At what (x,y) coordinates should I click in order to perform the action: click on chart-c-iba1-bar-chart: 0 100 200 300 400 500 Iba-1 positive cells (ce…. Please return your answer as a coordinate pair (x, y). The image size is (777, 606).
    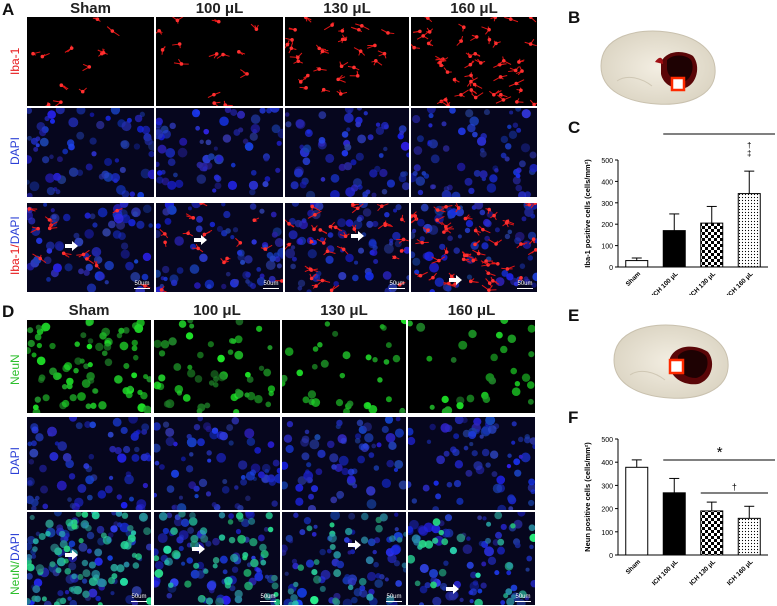
    Looking at the image, I should click on (679, 212).